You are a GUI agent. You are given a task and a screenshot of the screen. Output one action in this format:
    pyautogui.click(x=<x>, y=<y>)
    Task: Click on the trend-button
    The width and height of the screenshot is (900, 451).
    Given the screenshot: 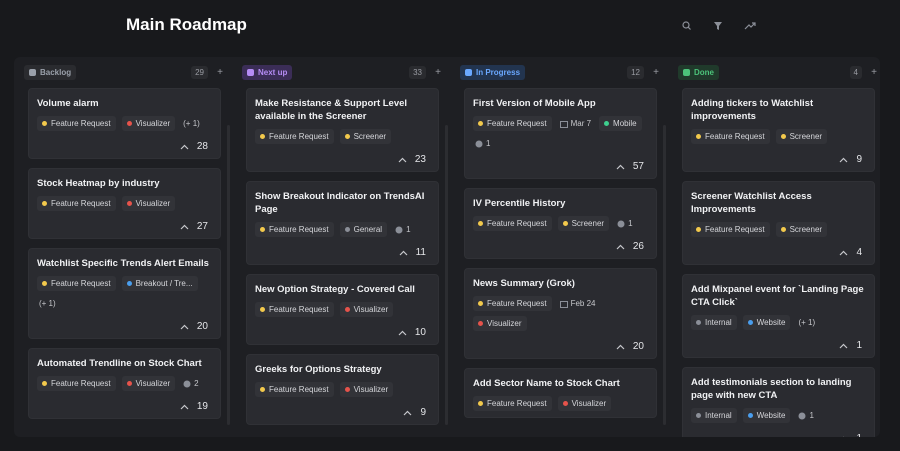 What is the action you would take?
    pyautogui.click(x=750, y=26)
    